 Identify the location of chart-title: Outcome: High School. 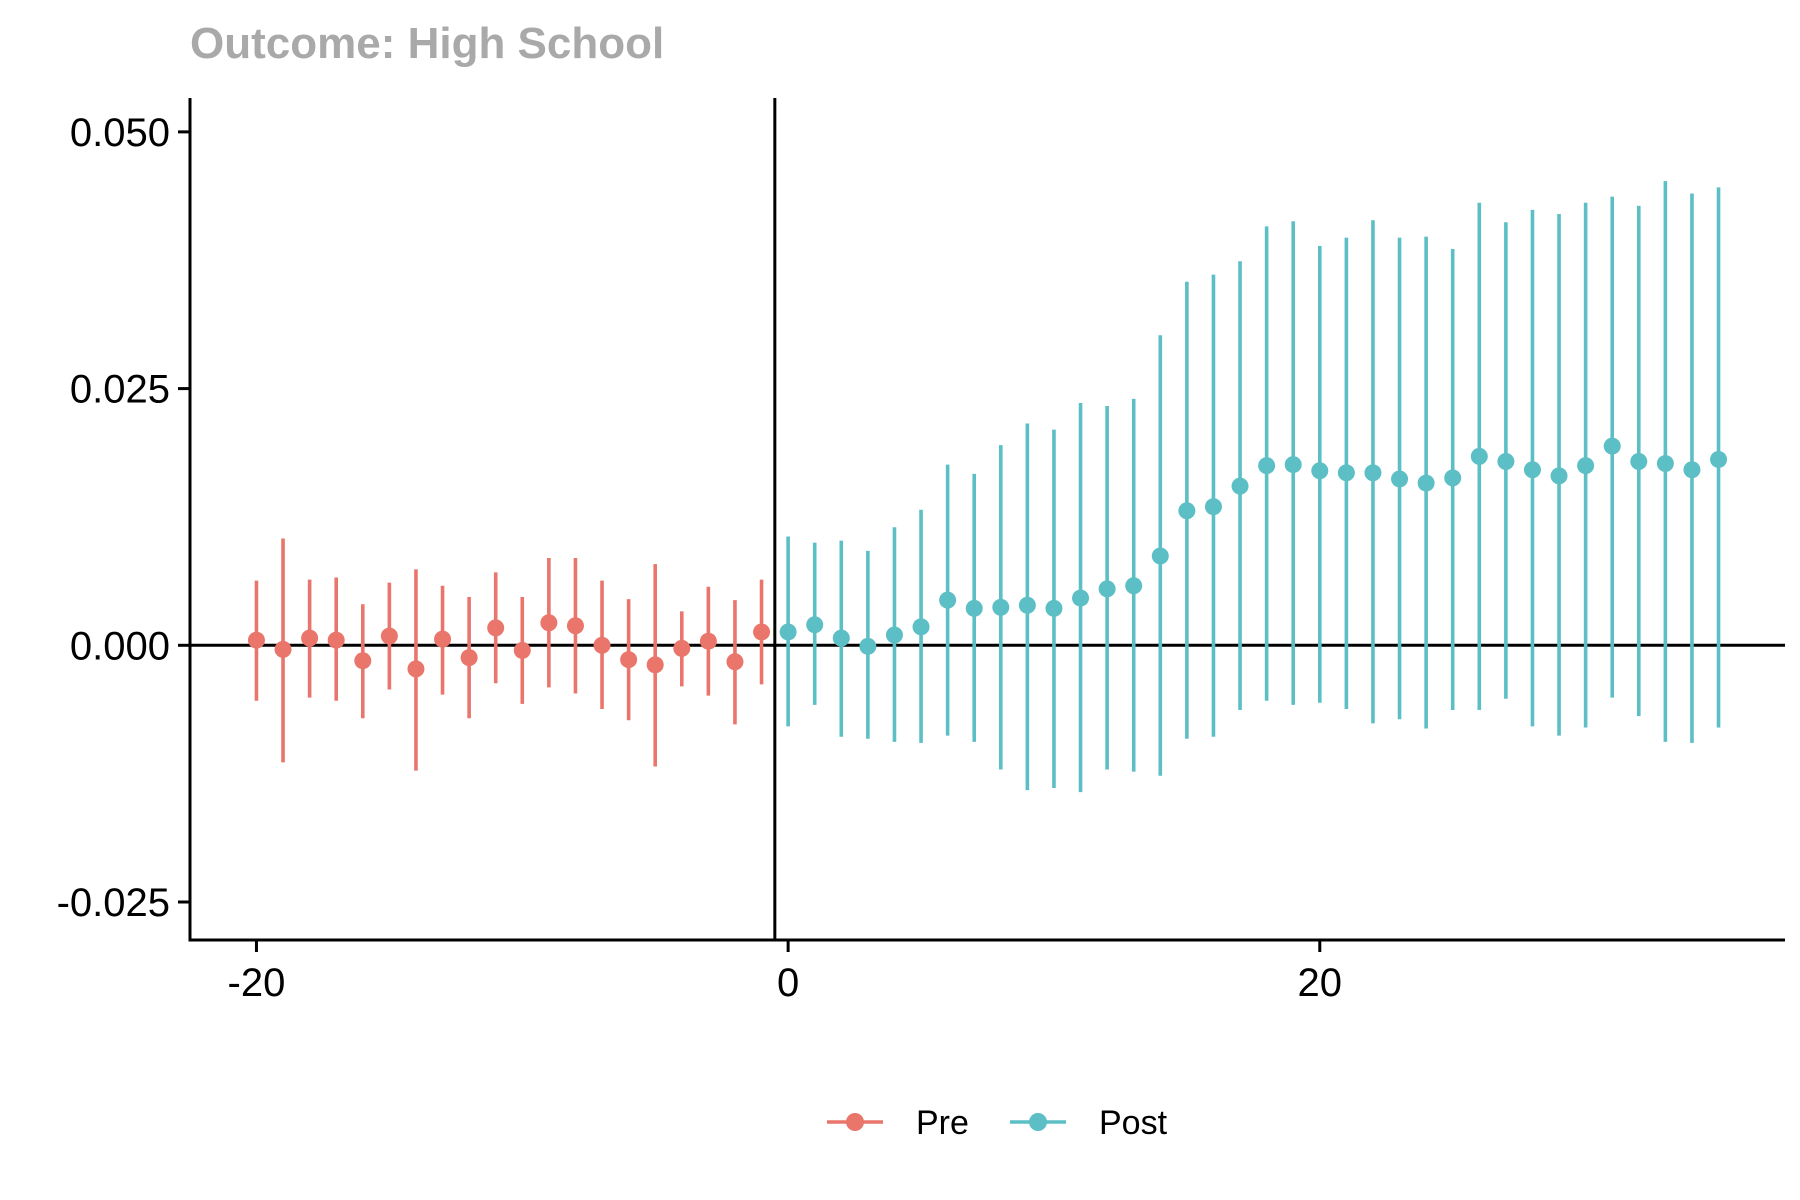
(427, 43).